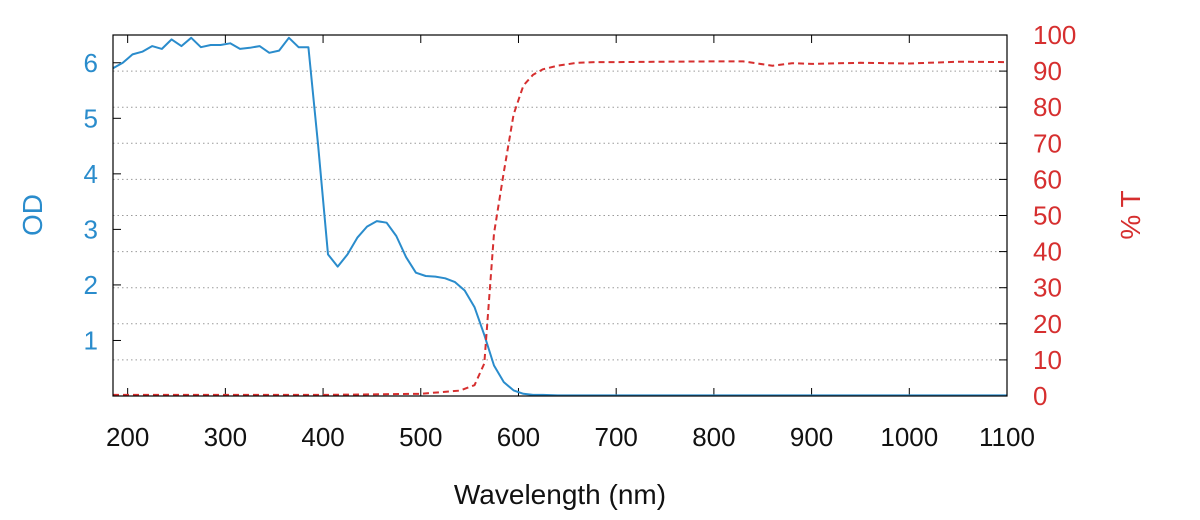 This screenshot has width=1200, height=520. I want to click on right-y-axis-title: % T, so click(1130, 214).